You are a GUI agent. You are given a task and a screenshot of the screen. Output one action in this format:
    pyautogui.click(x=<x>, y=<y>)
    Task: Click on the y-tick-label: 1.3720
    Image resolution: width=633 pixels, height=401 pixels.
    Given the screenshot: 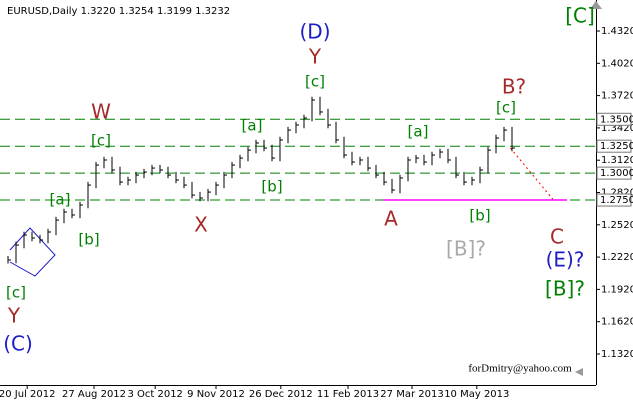 What is the action you would take?
    pyautogui.click(x=617, y=96)
    